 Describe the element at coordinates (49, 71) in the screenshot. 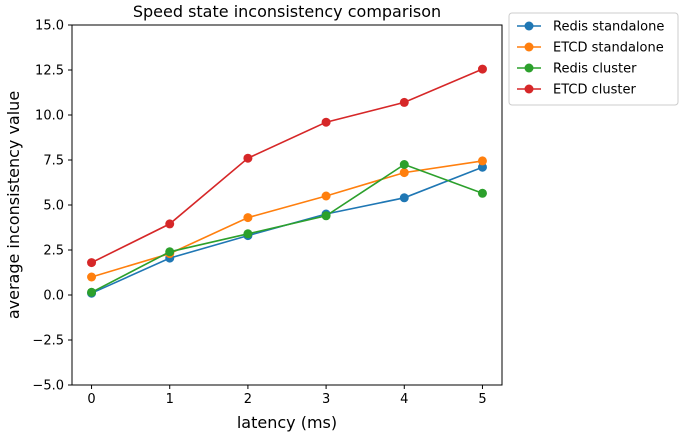

I see `y-tick-label: 12.5` at that location.